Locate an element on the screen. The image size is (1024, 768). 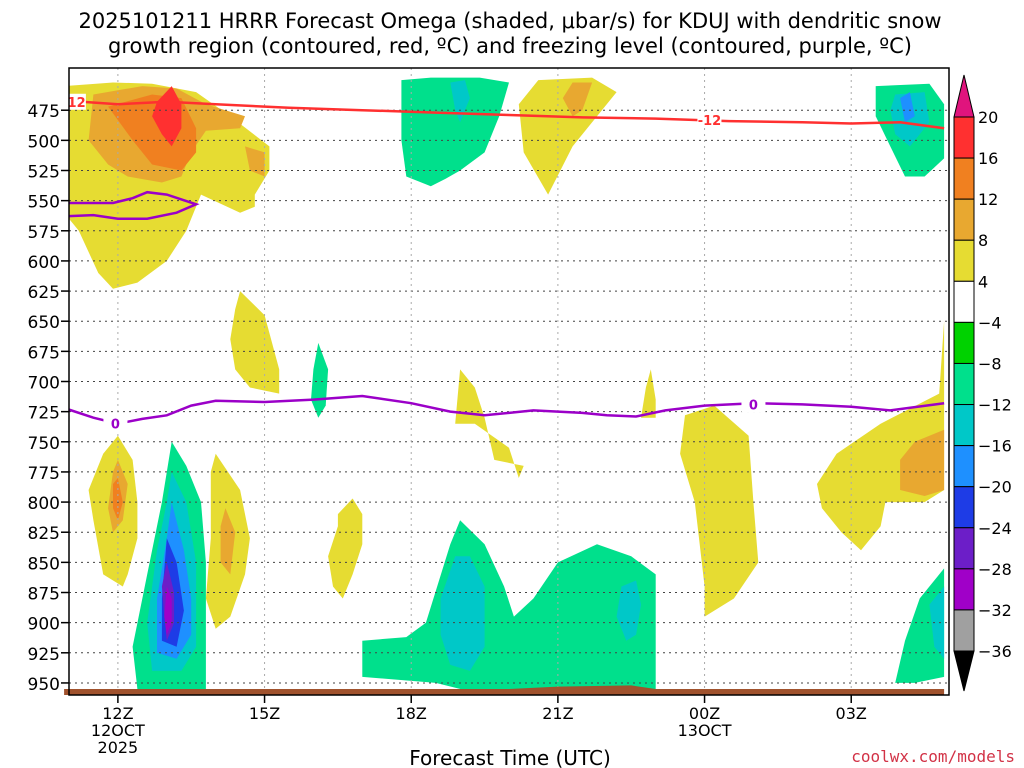
y-tick-label-600: 600 is located at coordinates (44, 263).